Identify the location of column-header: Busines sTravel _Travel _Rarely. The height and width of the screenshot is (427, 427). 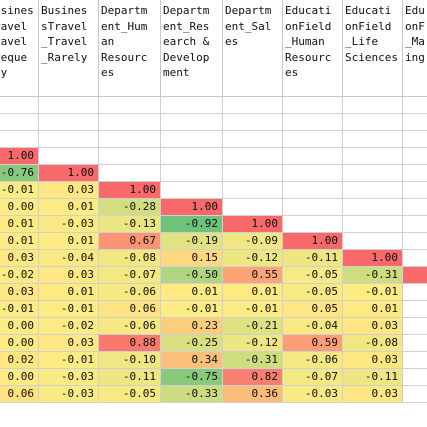
(69, 48).